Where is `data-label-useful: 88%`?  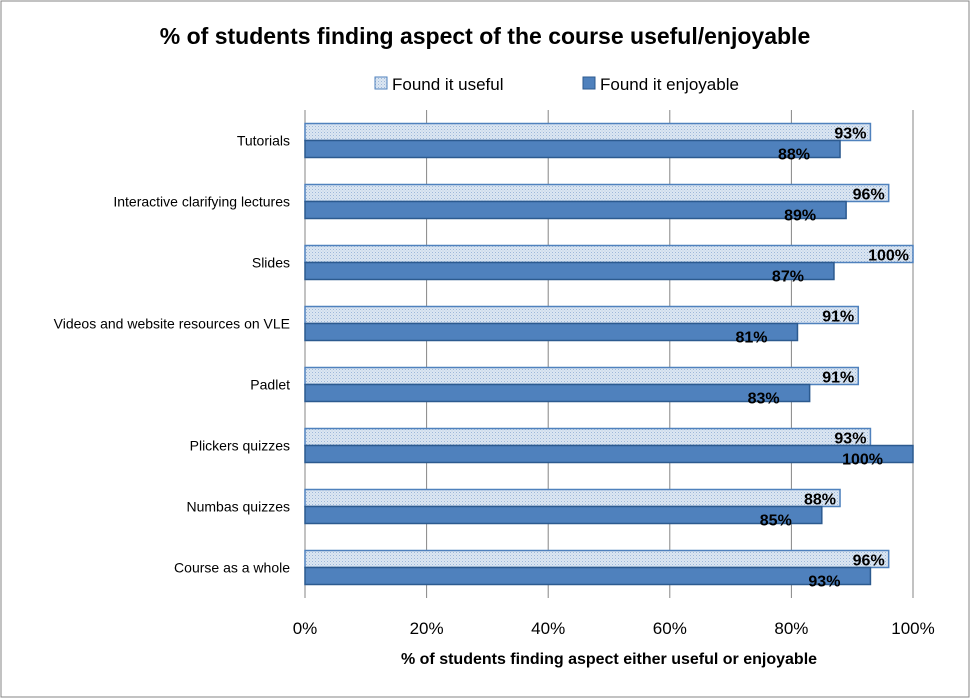
data-label-useful: 88% is located at coordinates (820, 500).